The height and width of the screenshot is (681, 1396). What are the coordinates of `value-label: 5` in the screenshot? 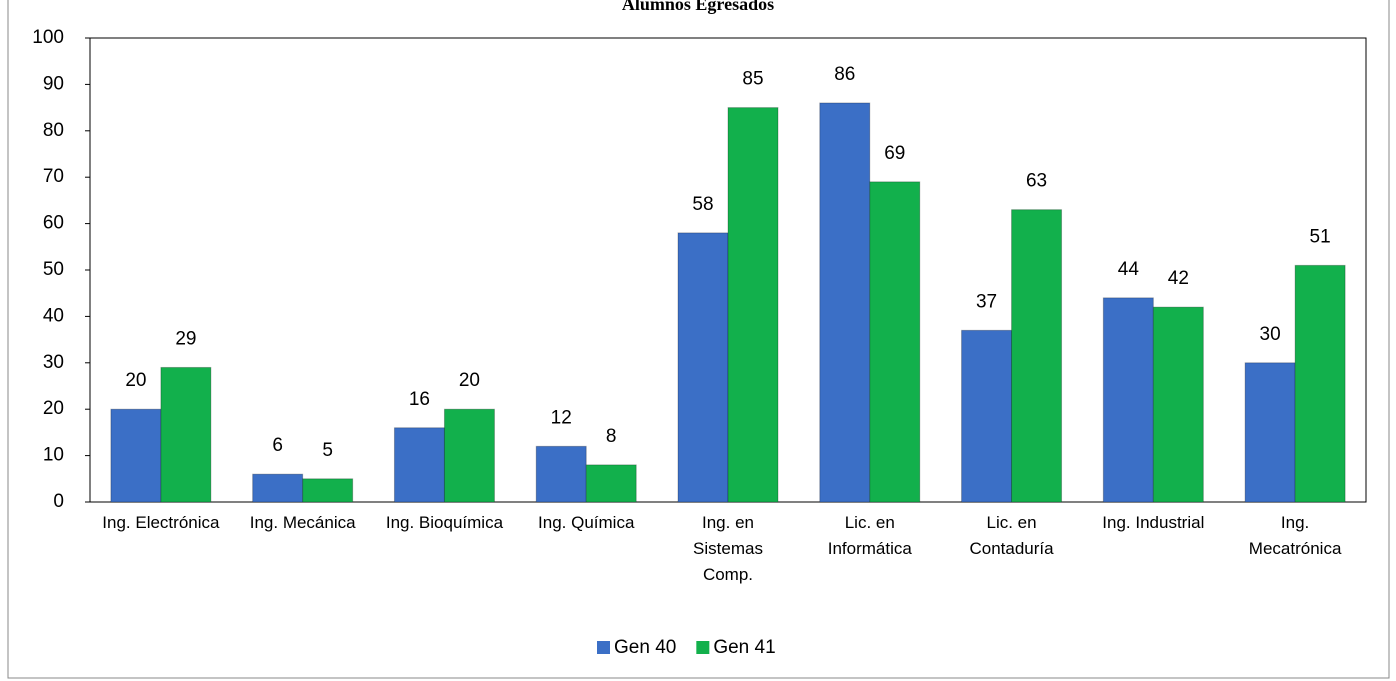 It's located at (327, 450).